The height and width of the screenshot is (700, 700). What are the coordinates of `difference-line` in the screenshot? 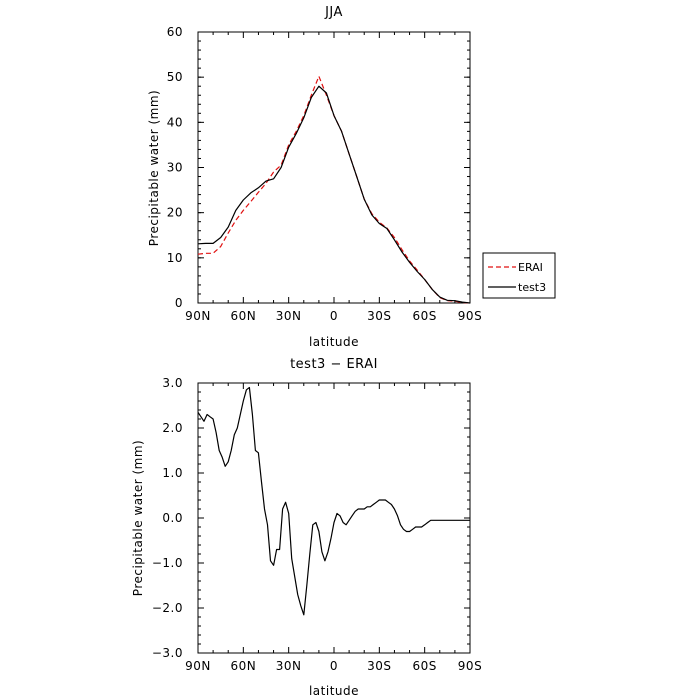 It's located at (333, 501).